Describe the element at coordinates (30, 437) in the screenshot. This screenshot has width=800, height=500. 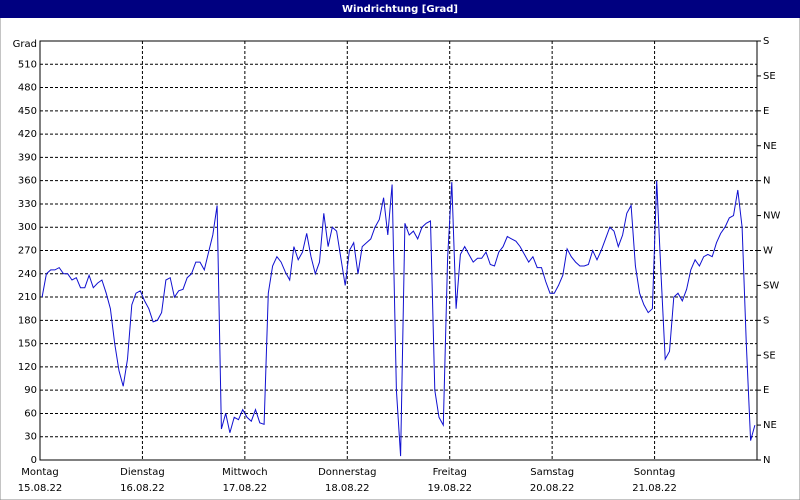
I see `y-tick-label: 30` at that location.